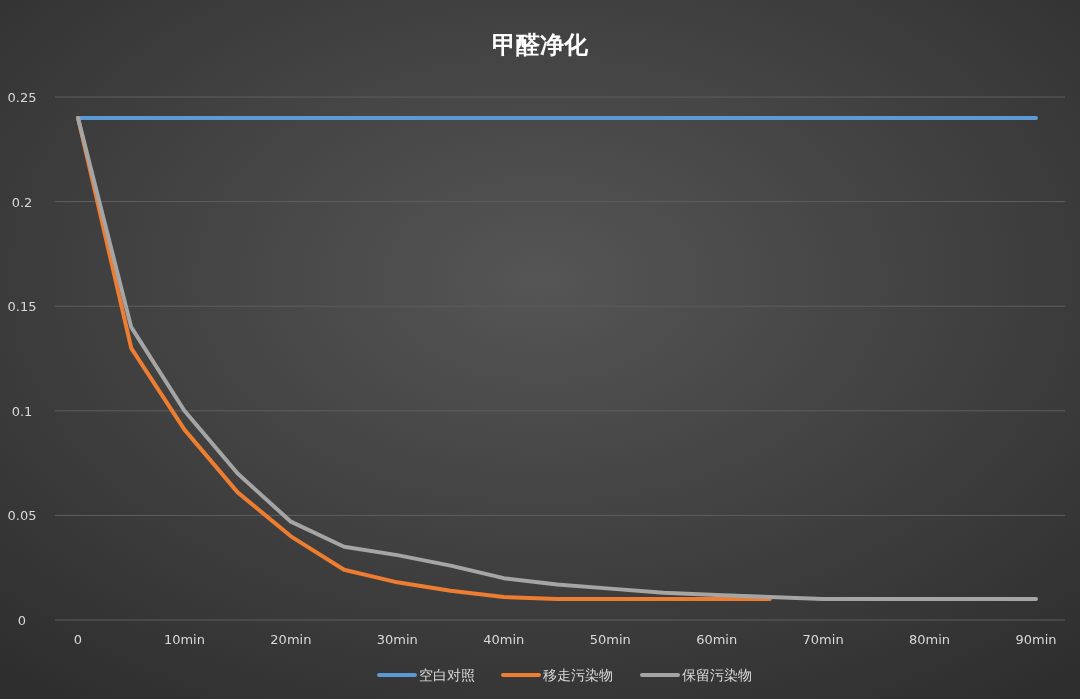 The image size is (1080, 699). I want to click on x-tick-label: 30min, so click(397, 639).